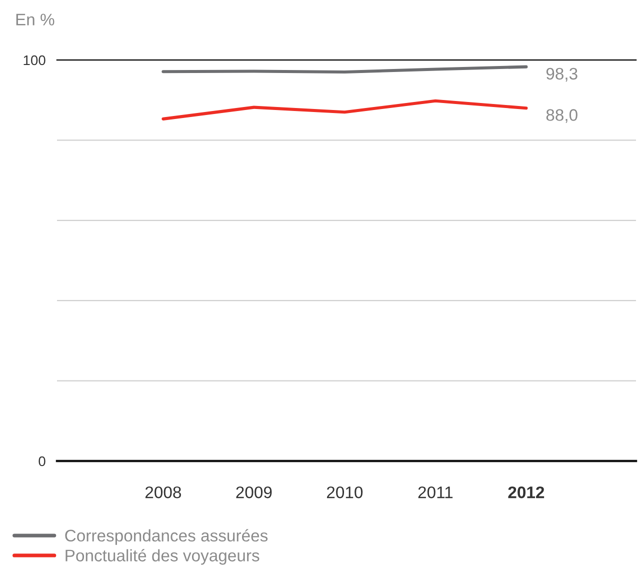  What do you see at coordinates (163, 557) in the screenshot?
I see `legend-label: Ponctualité des voyageurs` at bounding box center [163, 557].